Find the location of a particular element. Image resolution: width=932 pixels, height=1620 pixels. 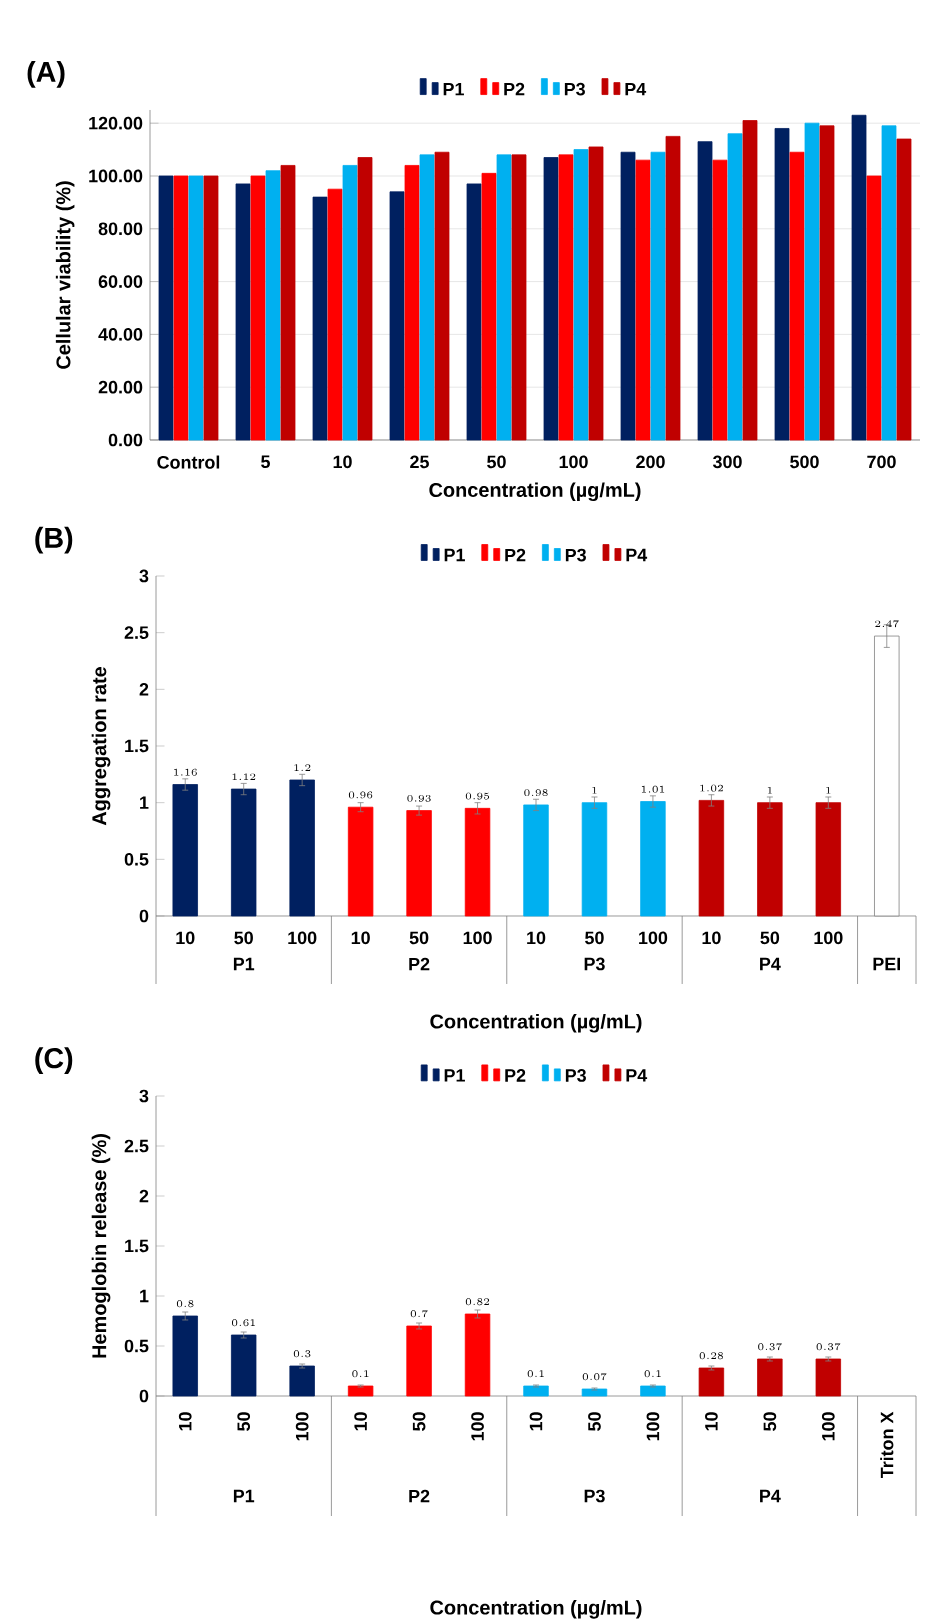

y-axis-title: Aggregation rate is located at coordinates (101, 746).